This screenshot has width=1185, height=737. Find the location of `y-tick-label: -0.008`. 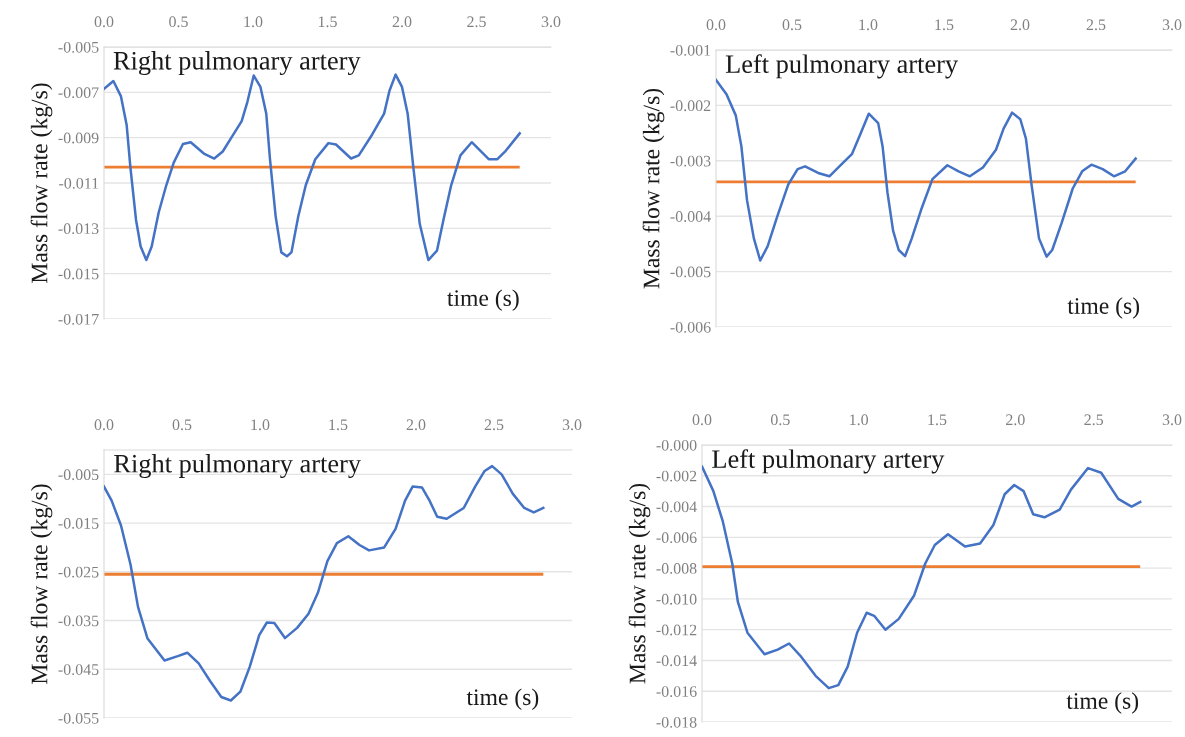

y-tick-label: -0.008 is located at coordinates (676, 568).